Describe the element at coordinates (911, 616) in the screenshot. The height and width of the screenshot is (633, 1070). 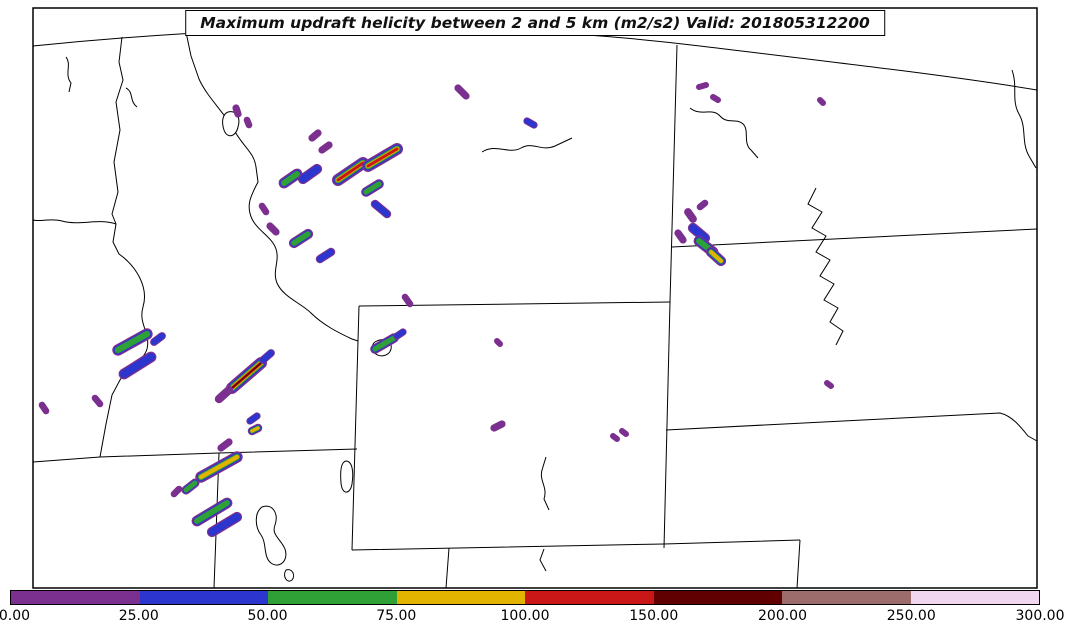
I see `colorbar-tick-label: 250.00` at that location.